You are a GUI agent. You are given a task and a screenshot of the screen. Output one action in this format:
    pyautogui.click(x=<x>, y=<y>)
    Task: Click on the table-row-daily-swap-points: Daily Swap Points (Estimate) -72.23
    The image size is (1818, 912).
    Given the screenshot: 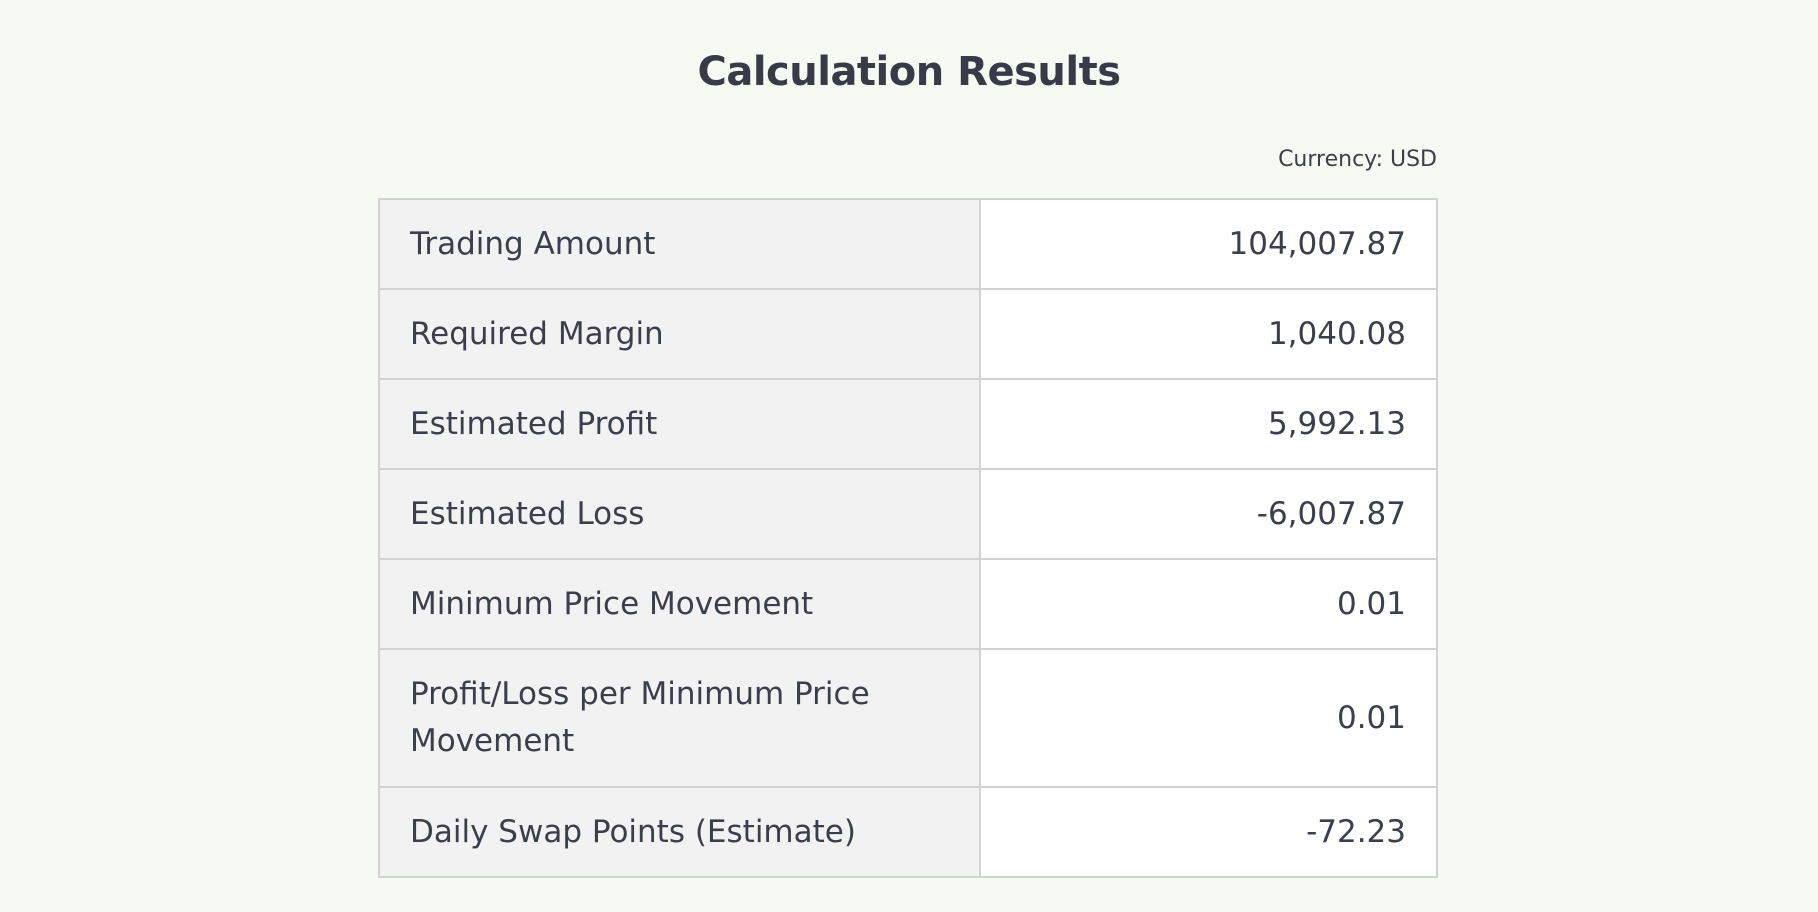 What is the action you would take?
    pyautogui.click(x=908, y=832)
    